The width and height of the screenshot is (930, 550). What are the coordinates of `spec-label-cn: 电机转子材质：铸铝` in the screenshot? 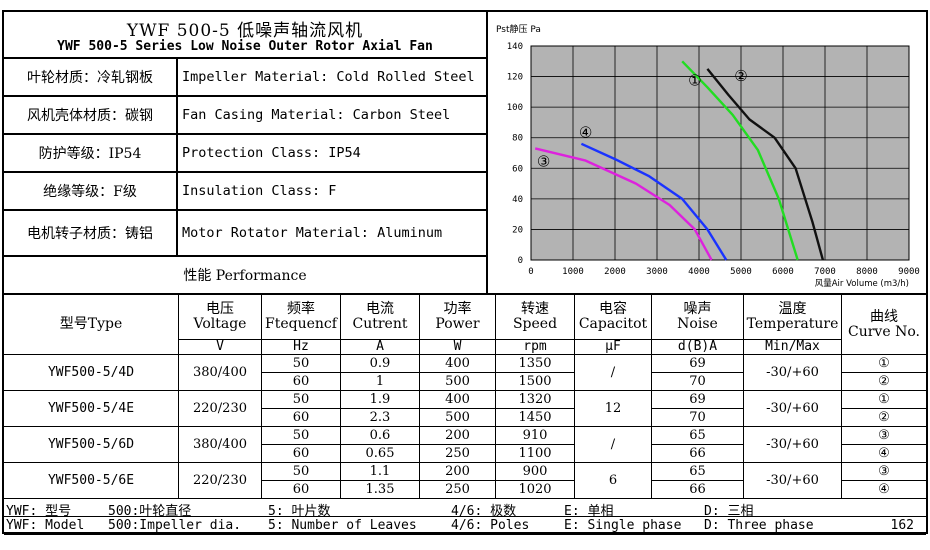 It's located at (91, 233).